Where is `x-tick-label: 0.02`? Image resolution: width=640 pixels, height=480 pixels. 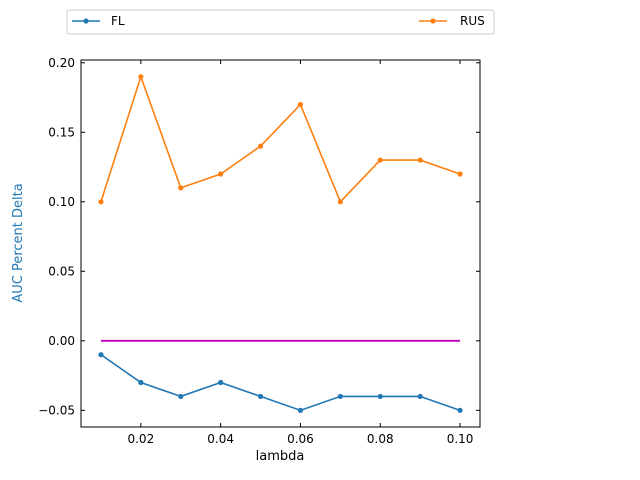
x-tick-label: 0.02 is located at coordinates (140, 439).